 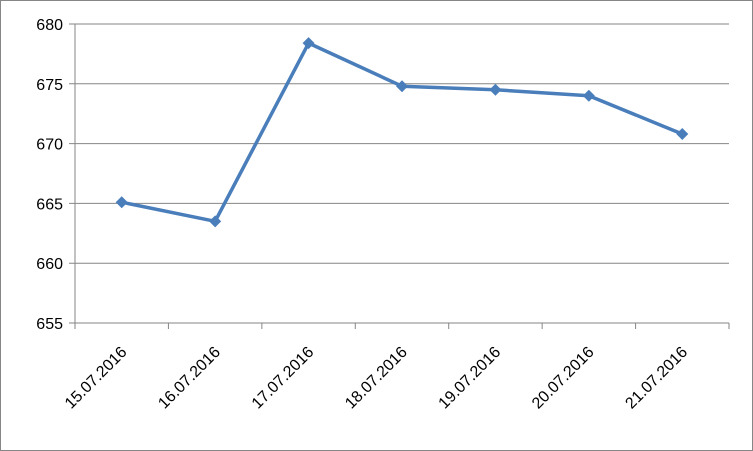 I want to click on y-tick-label: 660, so click(x=49, y=264).